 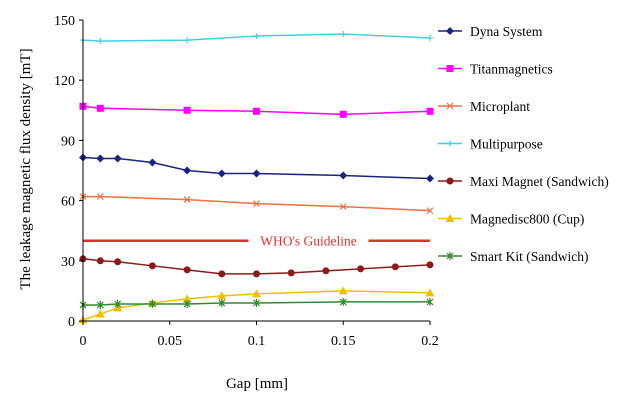 I want to click on y-tick-label: 60, so click(x=68, y=202).